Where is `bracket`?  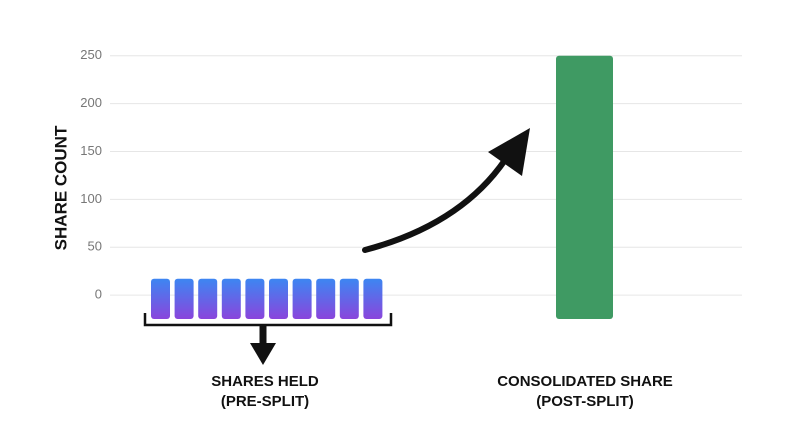
bracket is located at coordinates (268, 320).